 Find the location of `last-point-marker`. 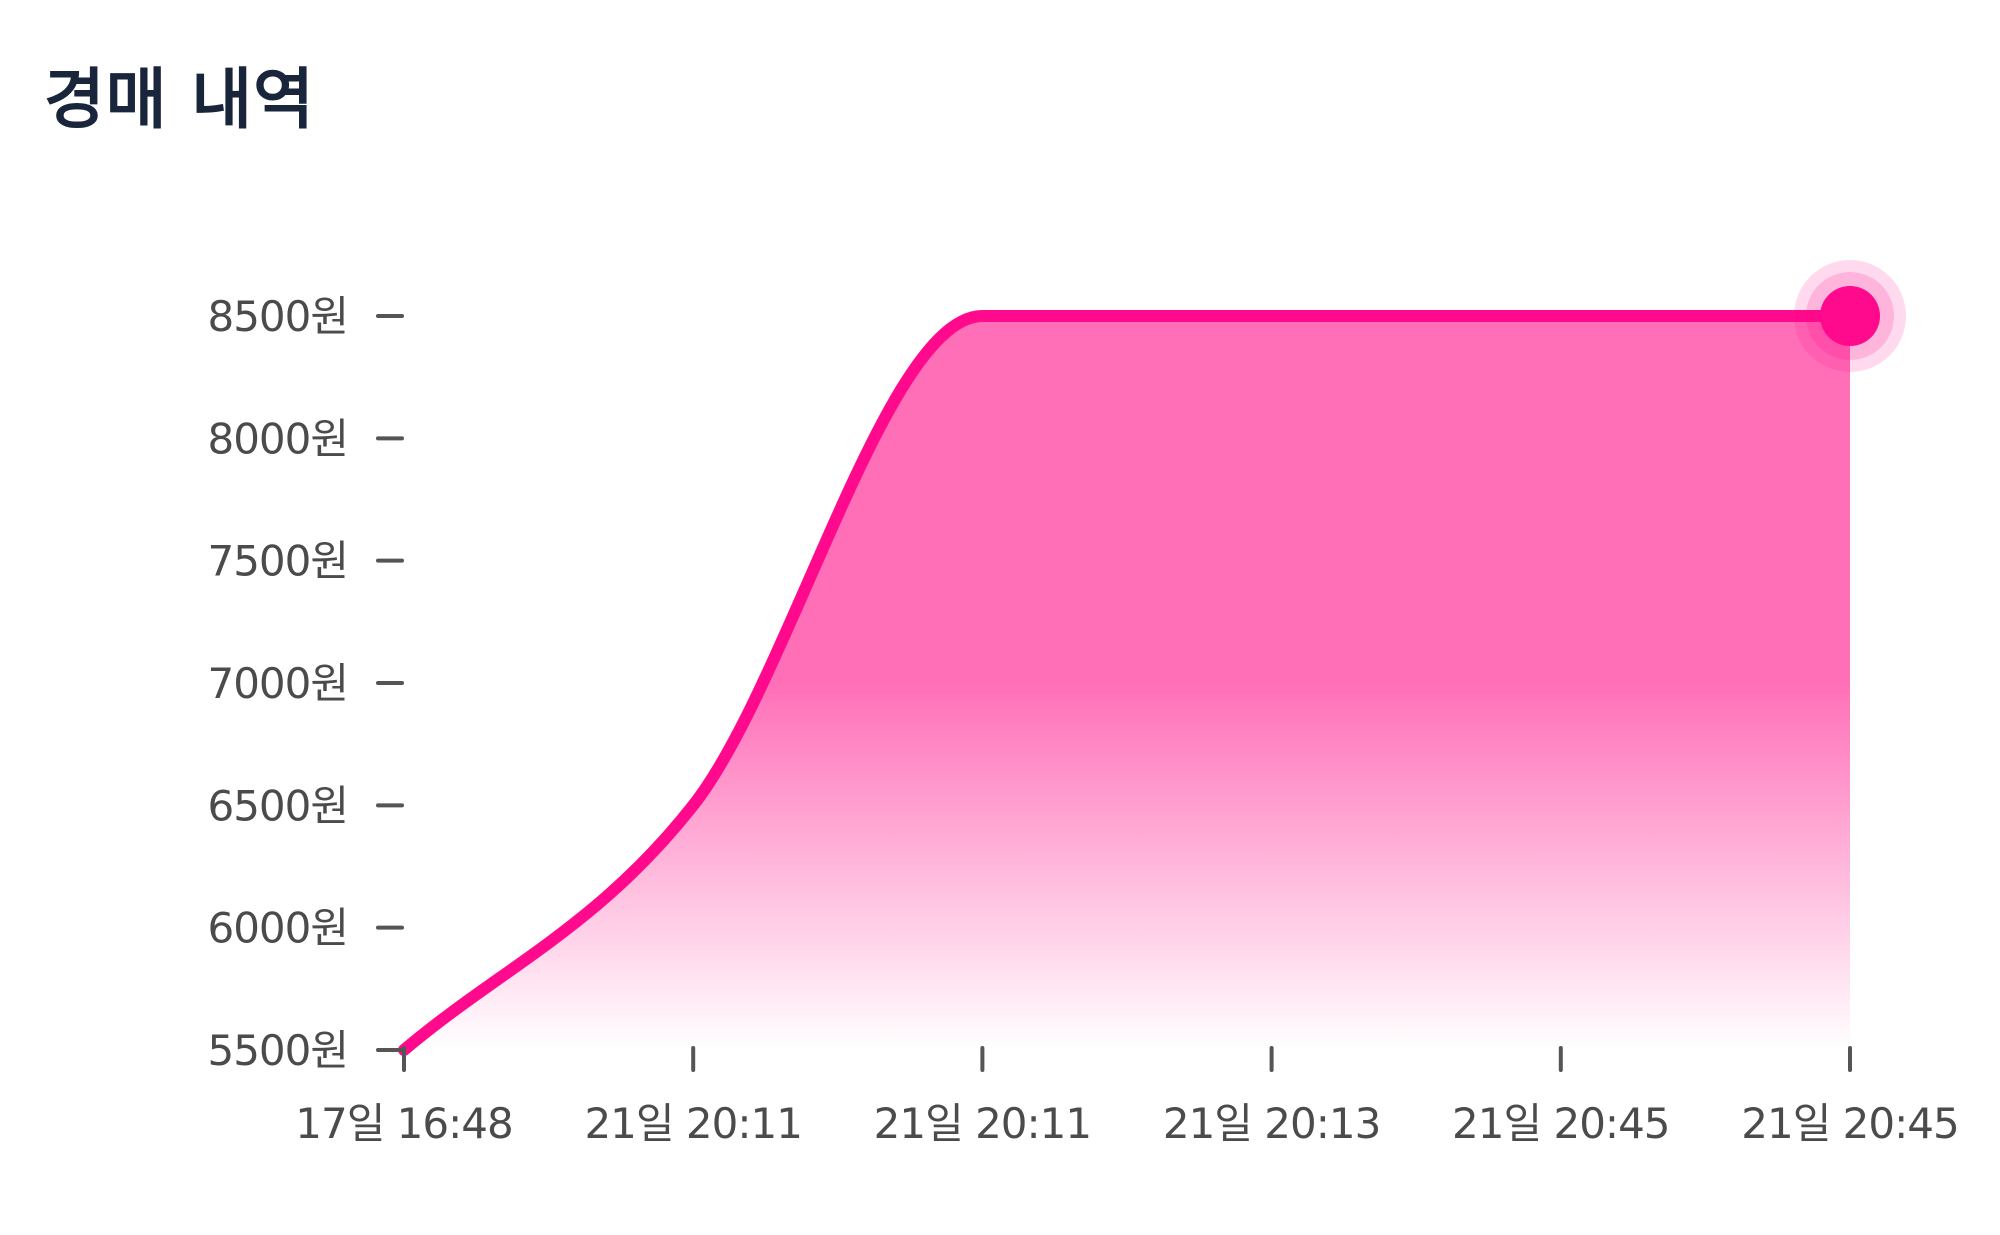

last-point-marker is located at coordinates (1850, 316).